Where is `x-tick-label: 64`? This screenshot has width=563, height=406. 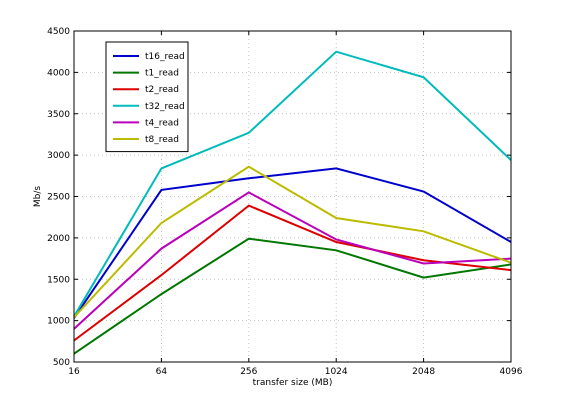 x-tick-label: 64 is located at coordinates (162, 372).